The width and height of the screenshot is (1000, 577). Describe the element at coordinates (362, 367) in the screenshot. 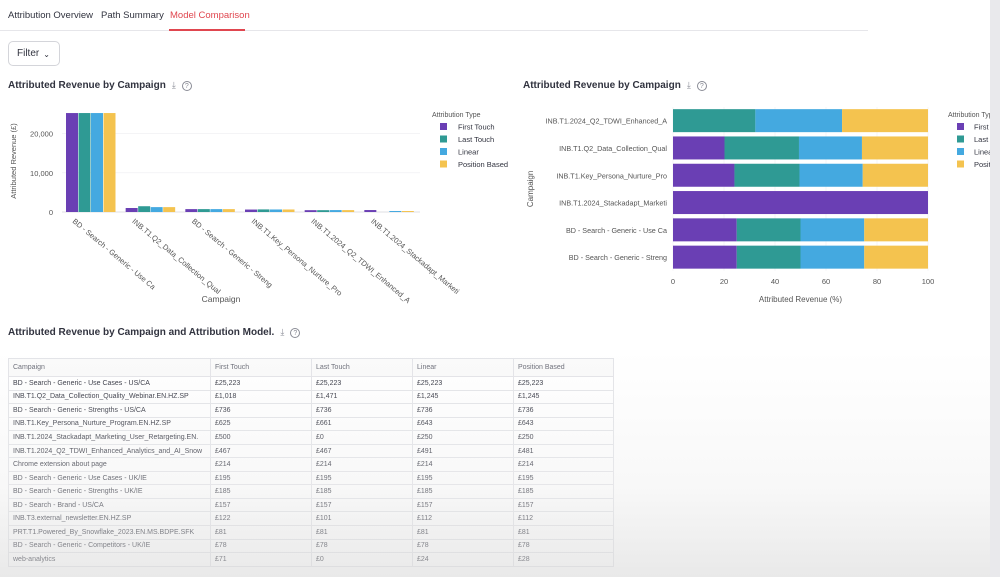

I see `column-header-last-touch: Last Touch` at that location.